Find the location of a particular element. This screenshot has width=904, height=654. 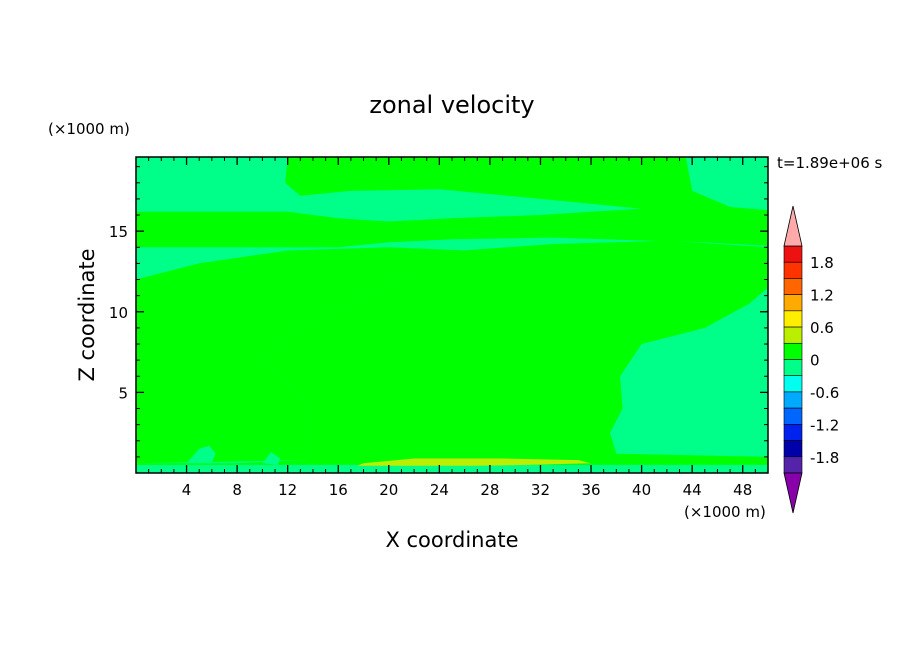

chart-title: zonal velocity is located at coordinates (451, 105).